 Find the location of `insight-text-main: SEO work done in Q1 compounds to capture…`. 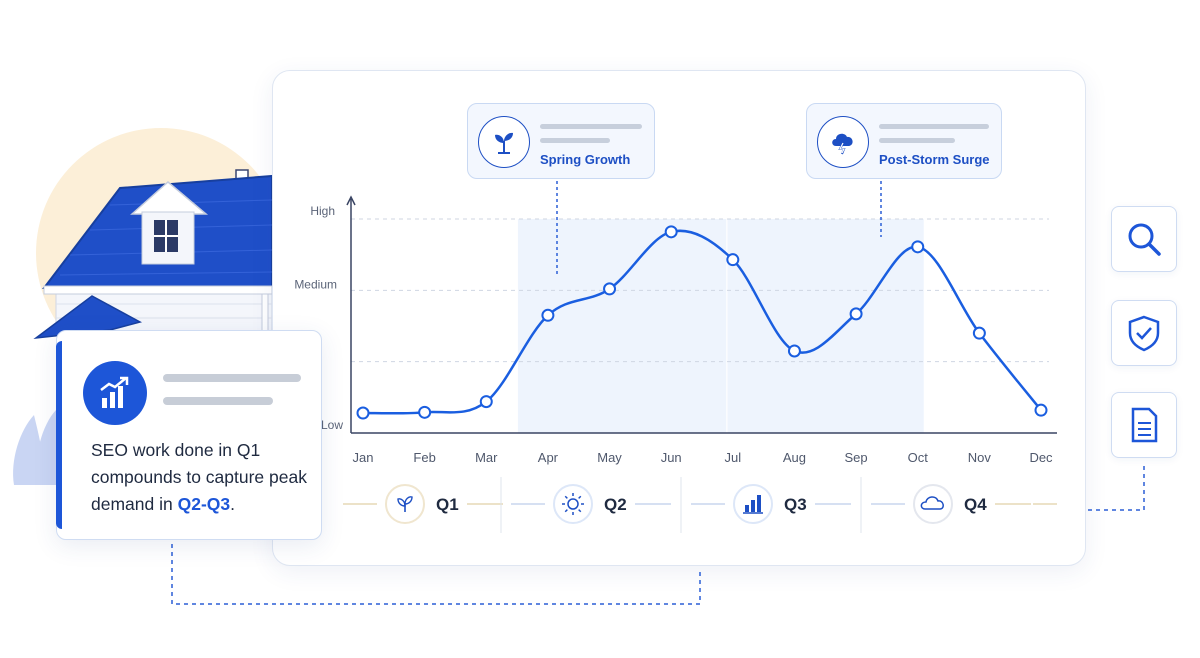

insight-text-main: SEO work done in Q1 compounds to capture… is located at coordinates (199, 477).